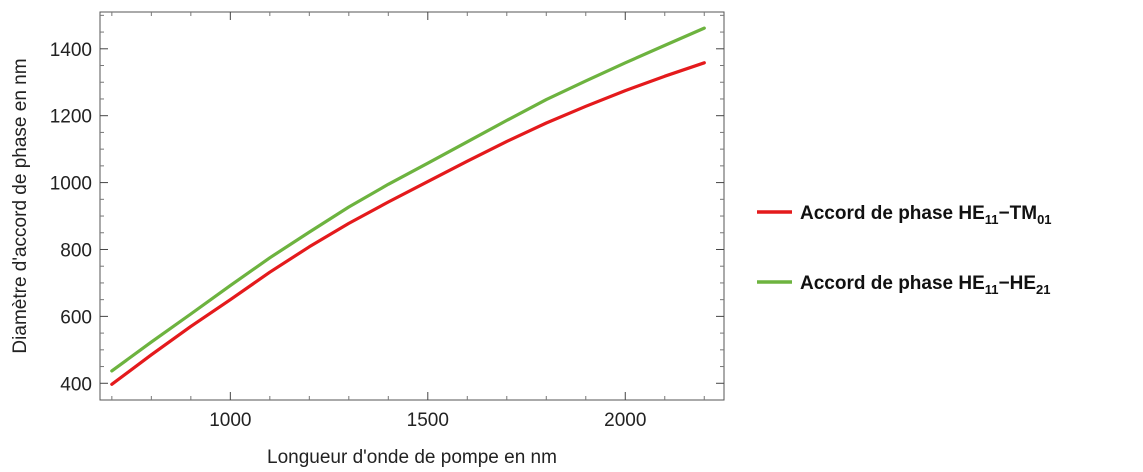  I want to click on legend-item-1: Accord de phase HE11−TM01, so click(904, 215).